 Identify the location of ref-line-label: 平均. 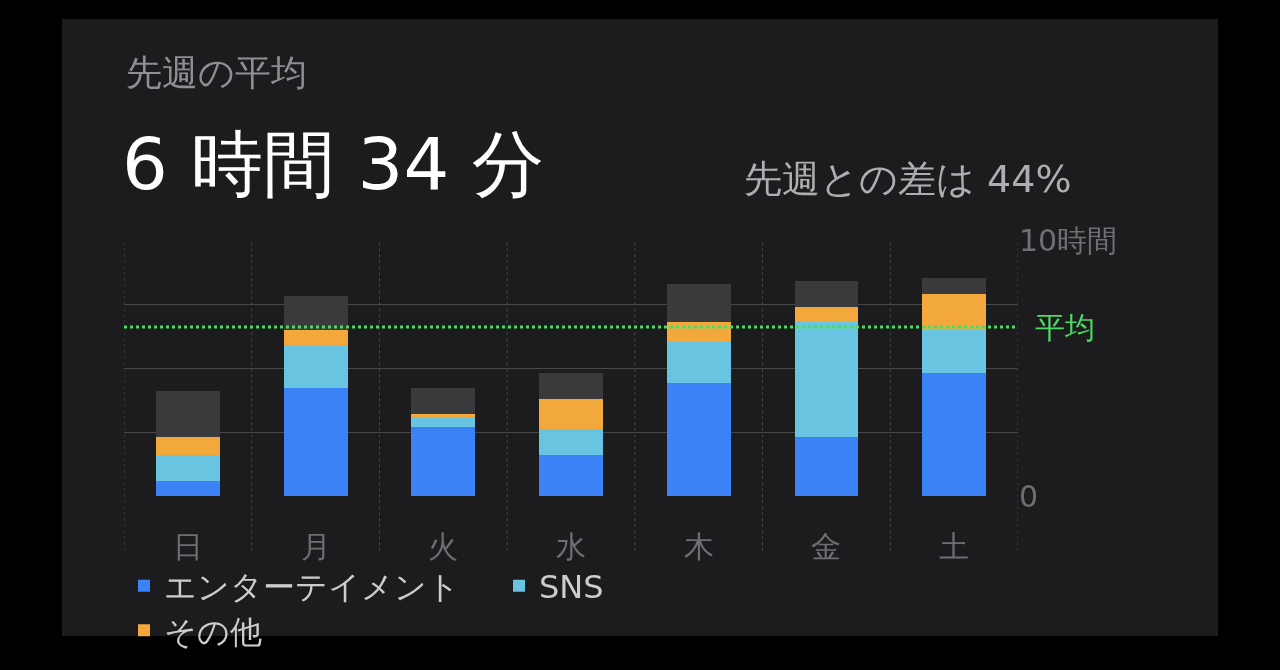
(1065, 327).